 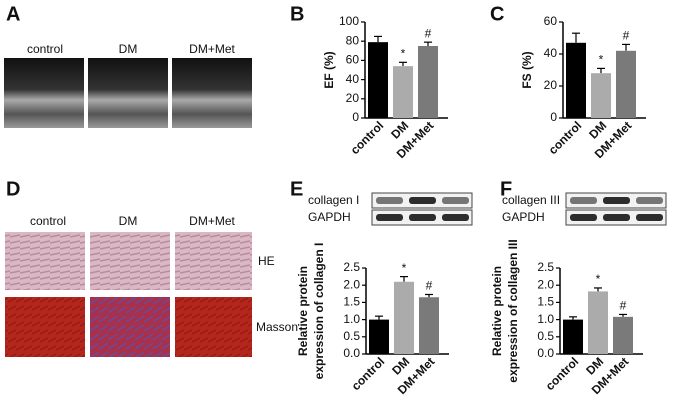 I want to click on y-axis-label: expression of collagen I, so click(x=319, y=311).